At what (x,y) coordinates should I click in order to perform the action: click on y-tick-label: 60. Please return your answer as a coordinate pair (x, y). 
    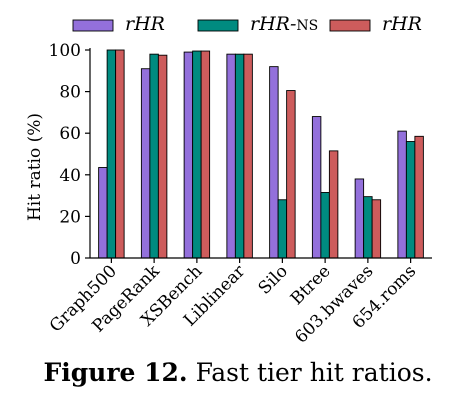
    Looking at the image, I should click on (70, 134).